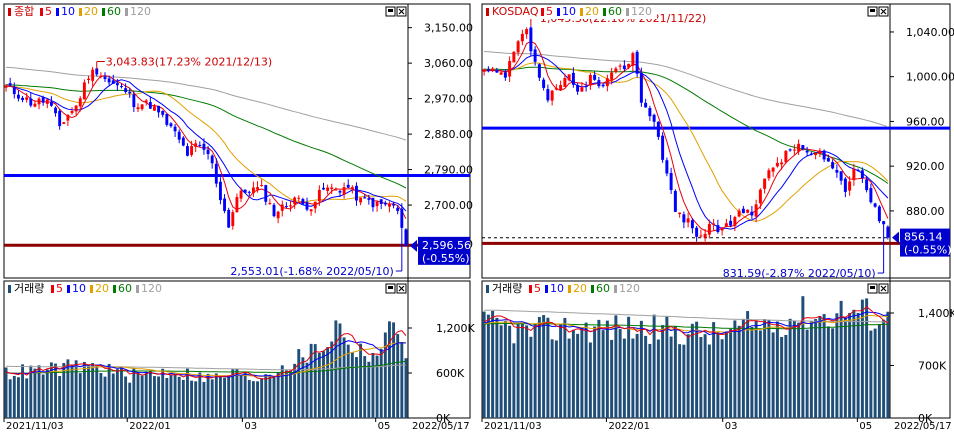 The height and width of the screenshot is (435, 954). Describe the element at coordinates (206, 144) in the screenshot. I see `ma20-line` at that location.